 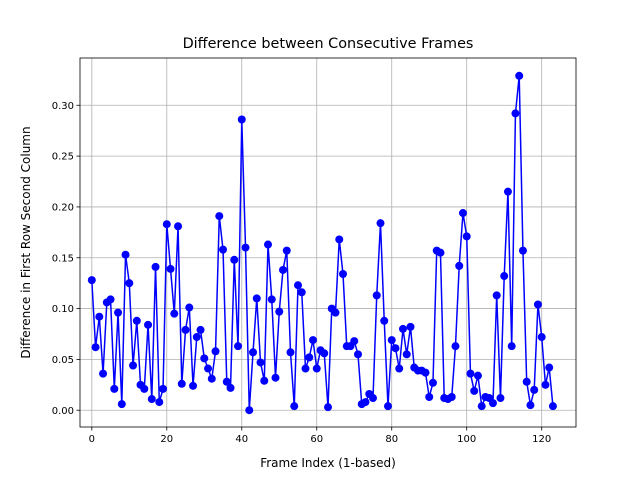 What do you see at coordinates (63, 309) in the screenshot?
I see `y-tick-label: 0.10` at bounding box center [63, 309].